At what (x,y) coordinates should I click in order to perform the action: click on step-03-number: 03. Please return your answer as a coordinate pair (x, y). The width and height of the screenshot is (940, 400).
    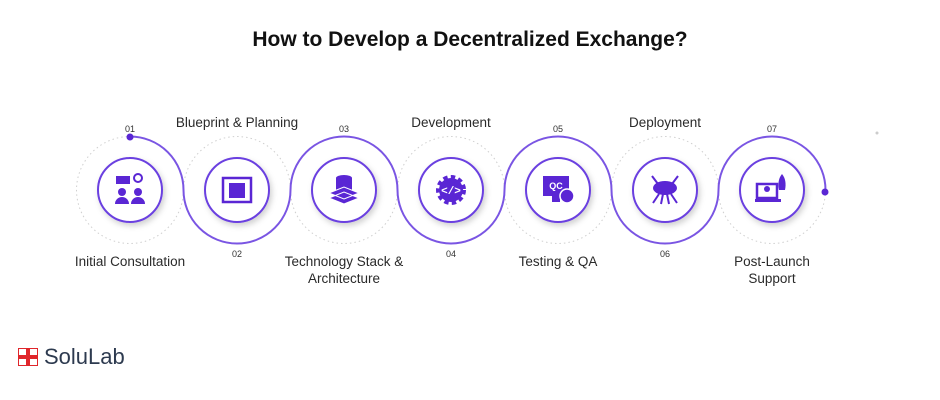
    Looking at the image, I should click on (343, 129).